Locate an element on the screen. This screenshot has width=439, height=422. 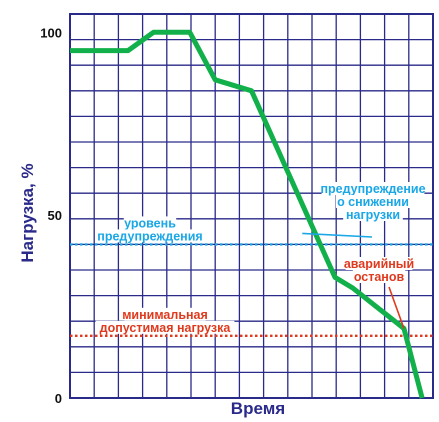
annotation-label: нагрузки is located at coordinates (373, 215).